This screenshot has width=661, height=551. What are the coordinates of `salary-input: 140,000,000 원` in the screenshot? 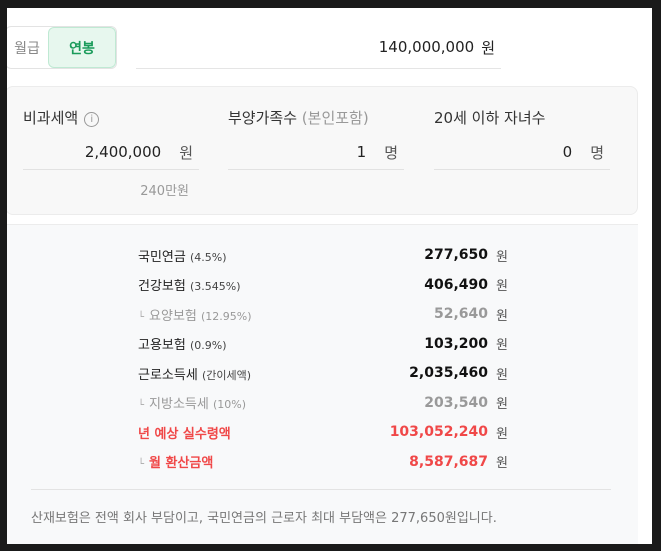 It's located at (318, 47).